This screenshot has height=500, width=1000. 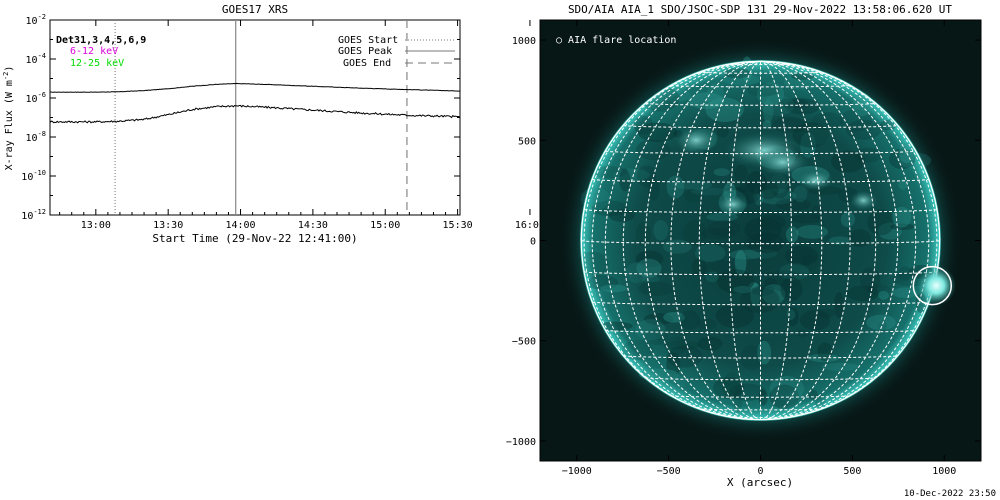 What do you see at coordinates (96, 225) in the screenshot?
I see `goes-x-tick-label: 13:00` at bounding box center [96, 225].